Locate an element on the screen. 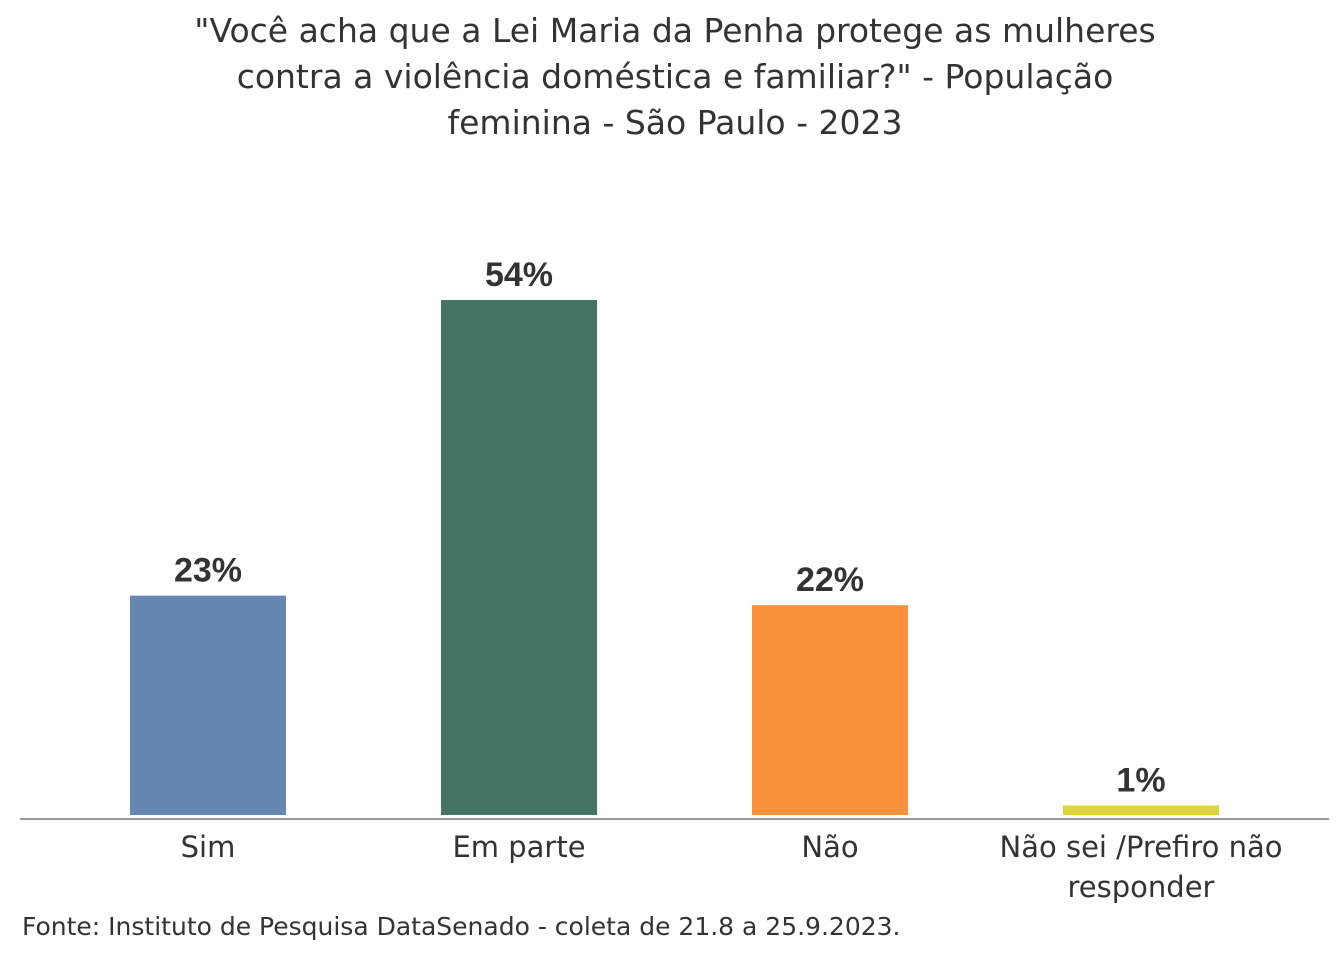  category-label-0: Sim is located at coordinates (208, 847).